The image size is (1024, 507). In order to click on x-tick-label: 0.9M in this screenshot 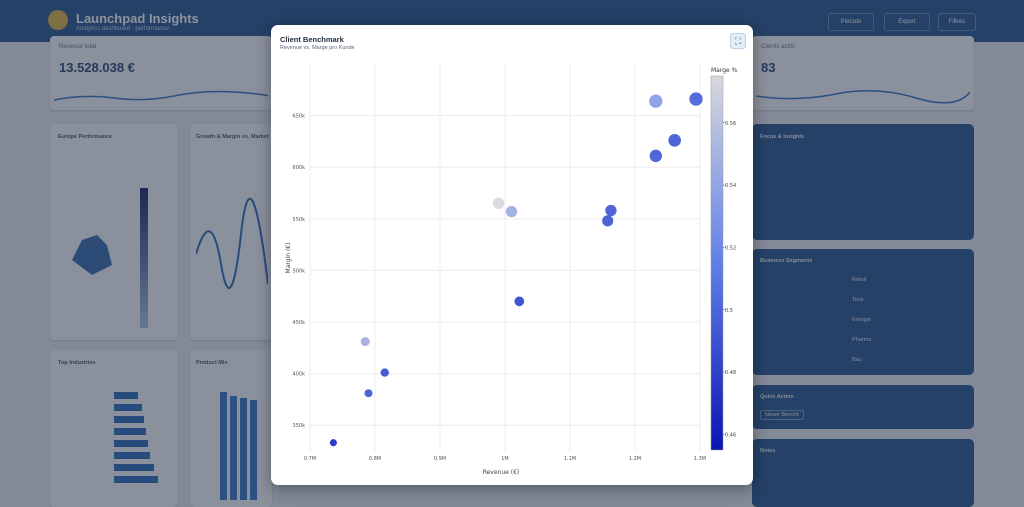, I will do `click(440, 459)`.